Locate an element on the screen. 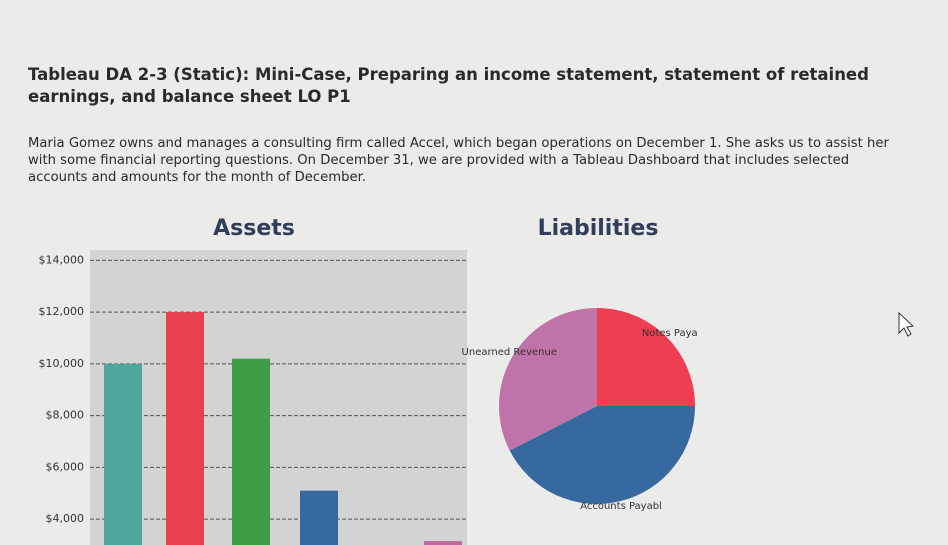 The width and height of the screenshot is (948, 545). slice-label: Notes Paya is located at coordinates (670, 333).